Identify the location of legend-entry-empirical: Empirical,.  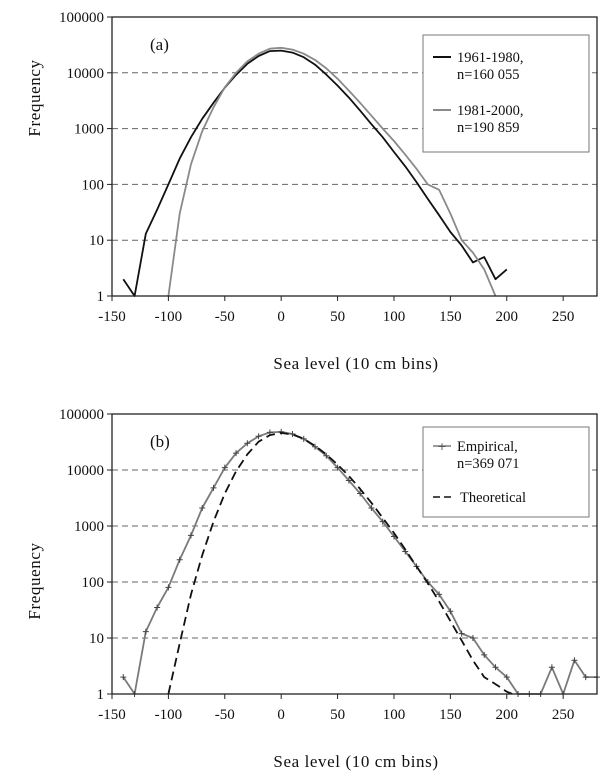
(487, 447).